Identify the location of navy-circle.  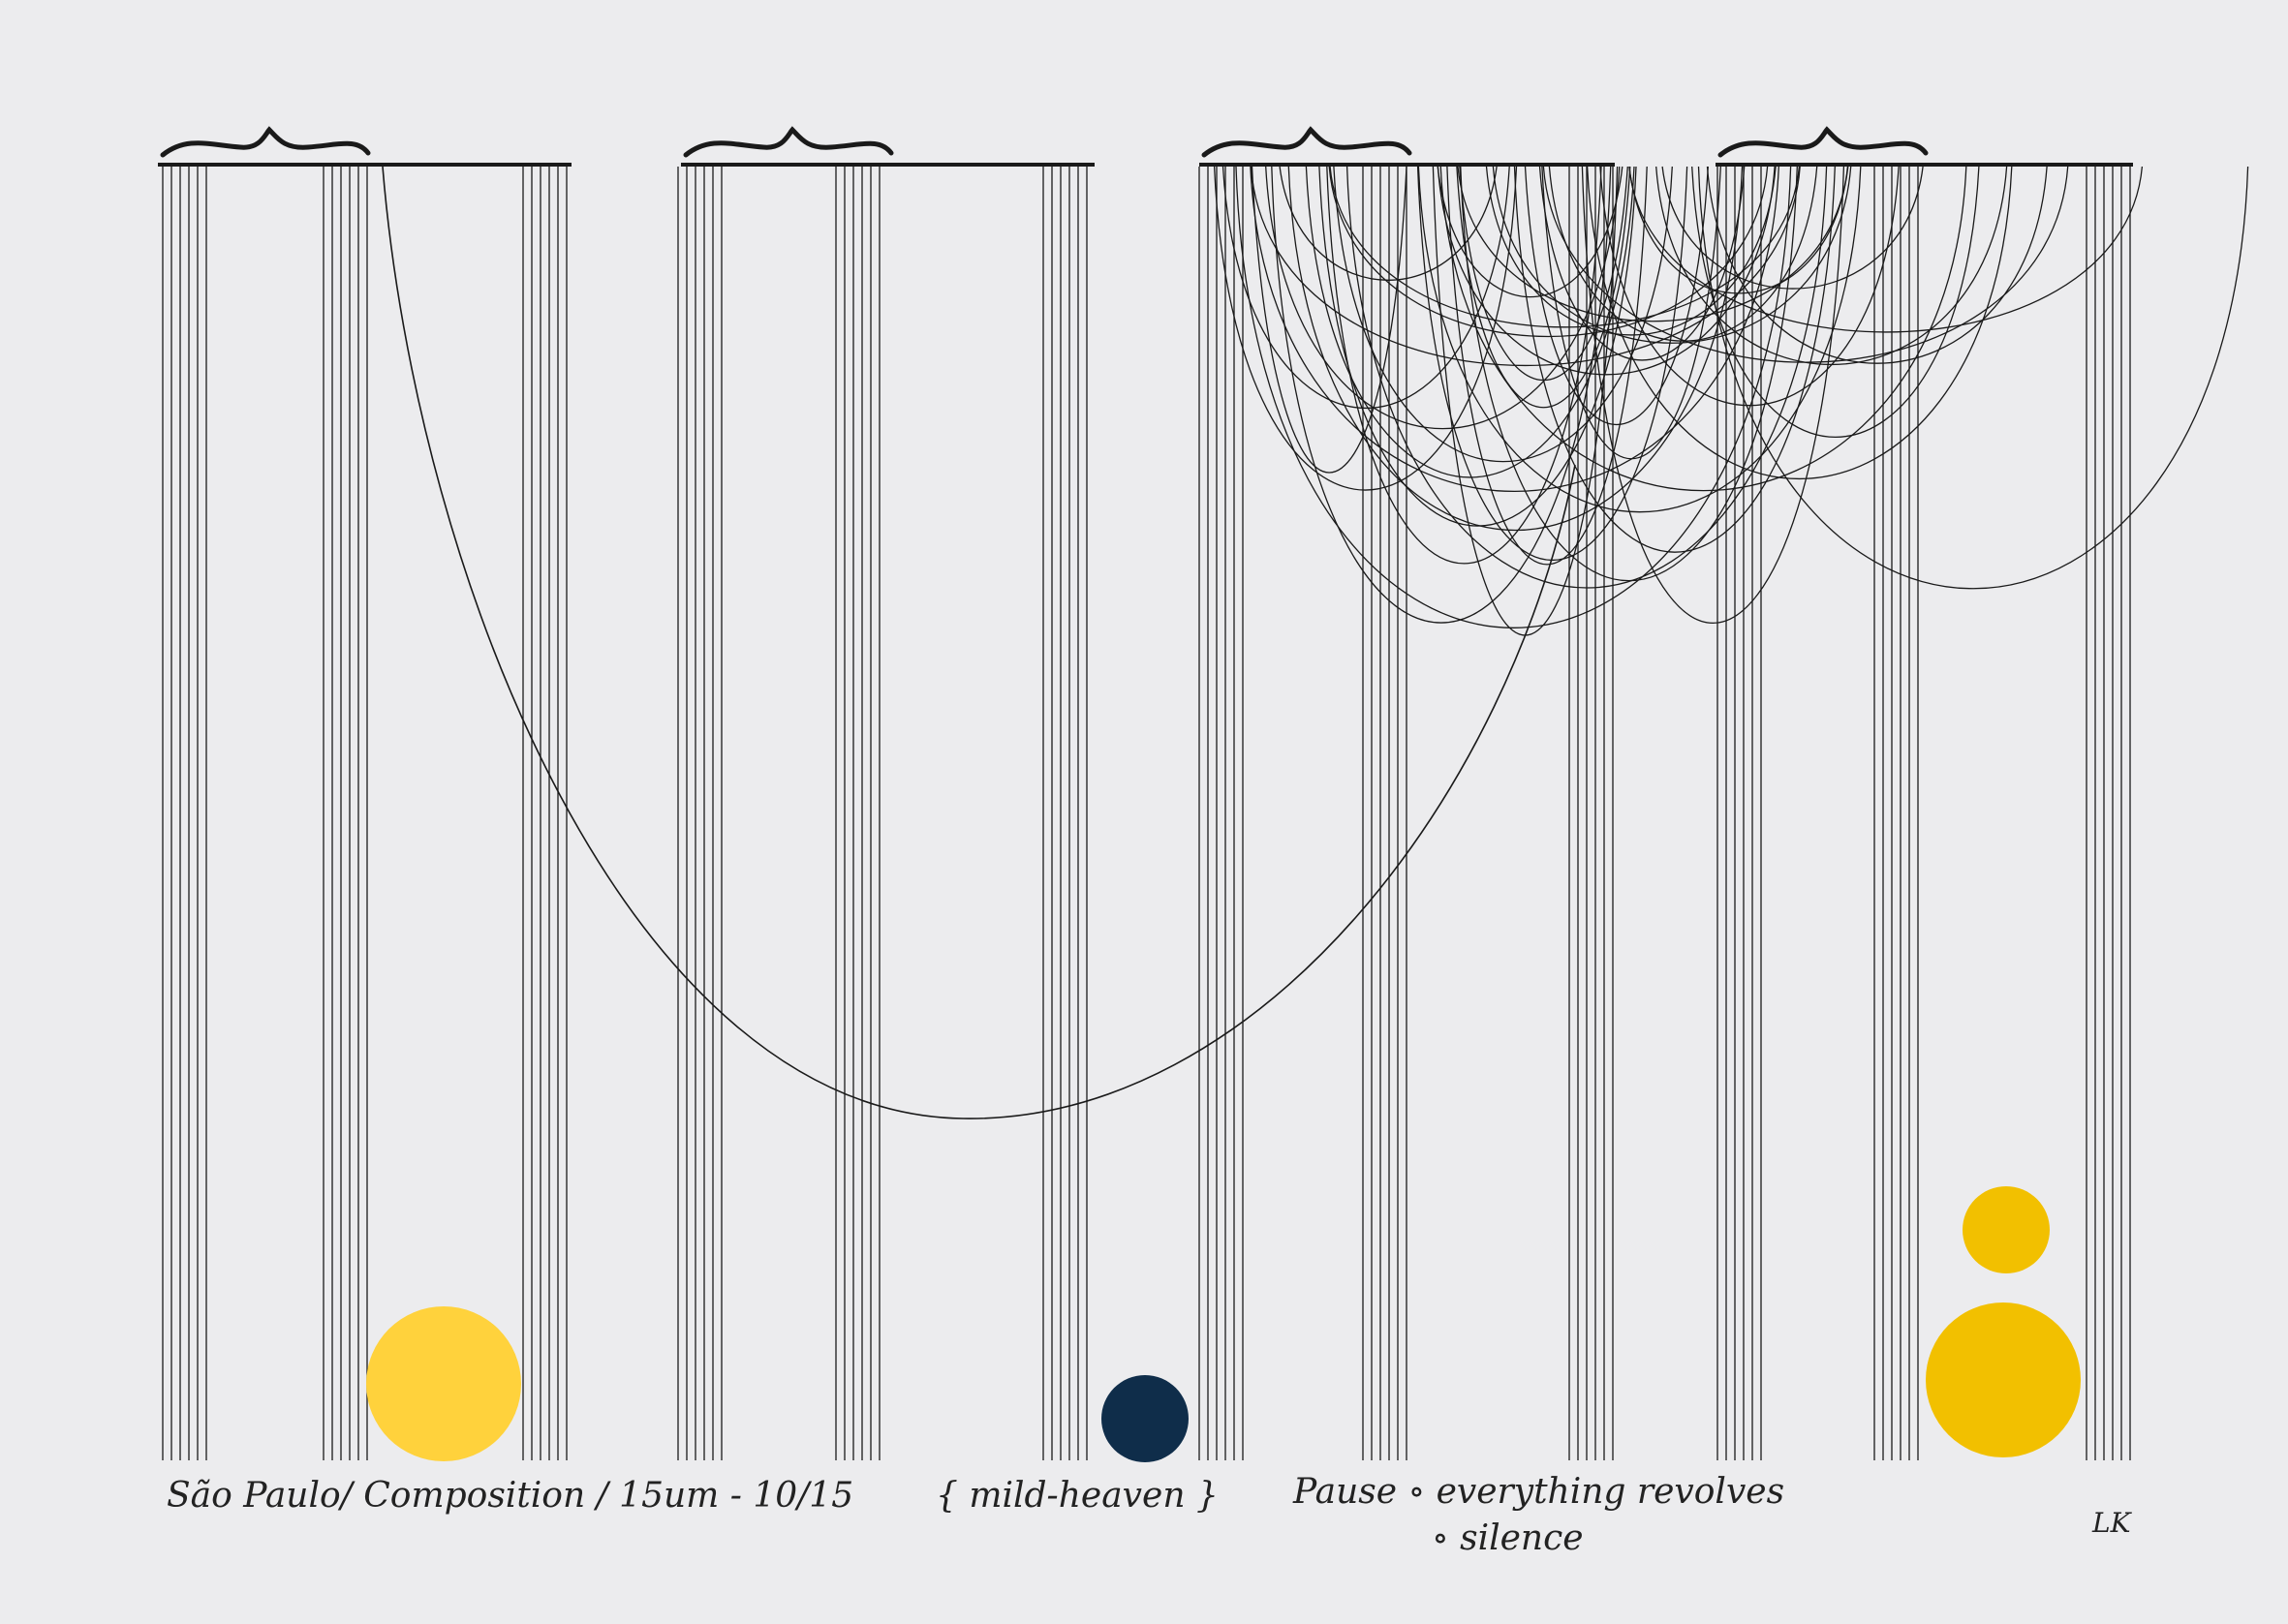
(1145, 1418).